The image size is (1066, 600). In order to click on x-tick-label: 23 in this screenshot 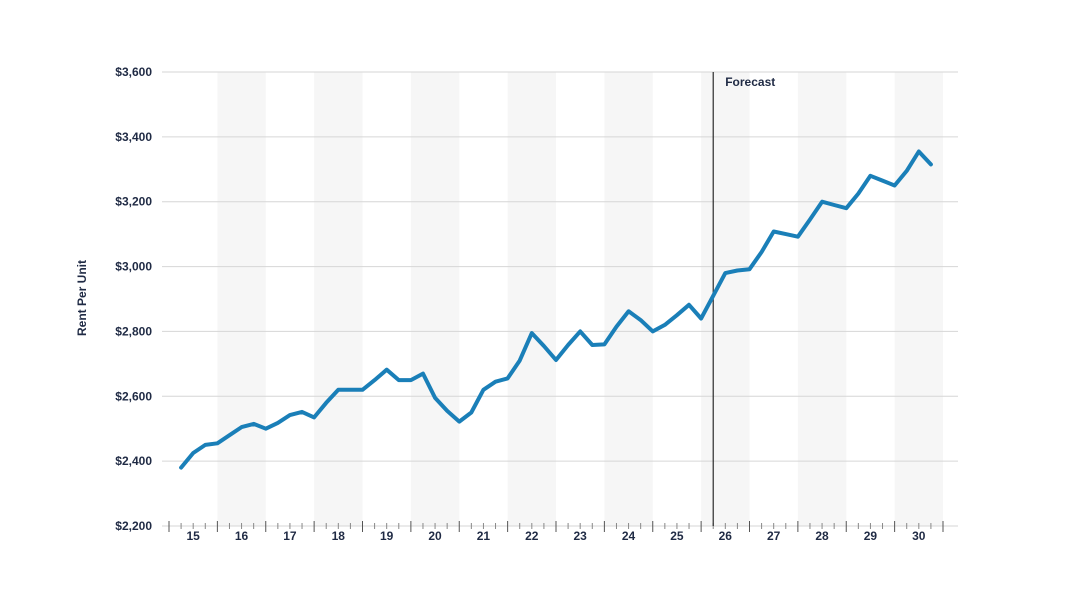, I will do `click(581, 536)`.